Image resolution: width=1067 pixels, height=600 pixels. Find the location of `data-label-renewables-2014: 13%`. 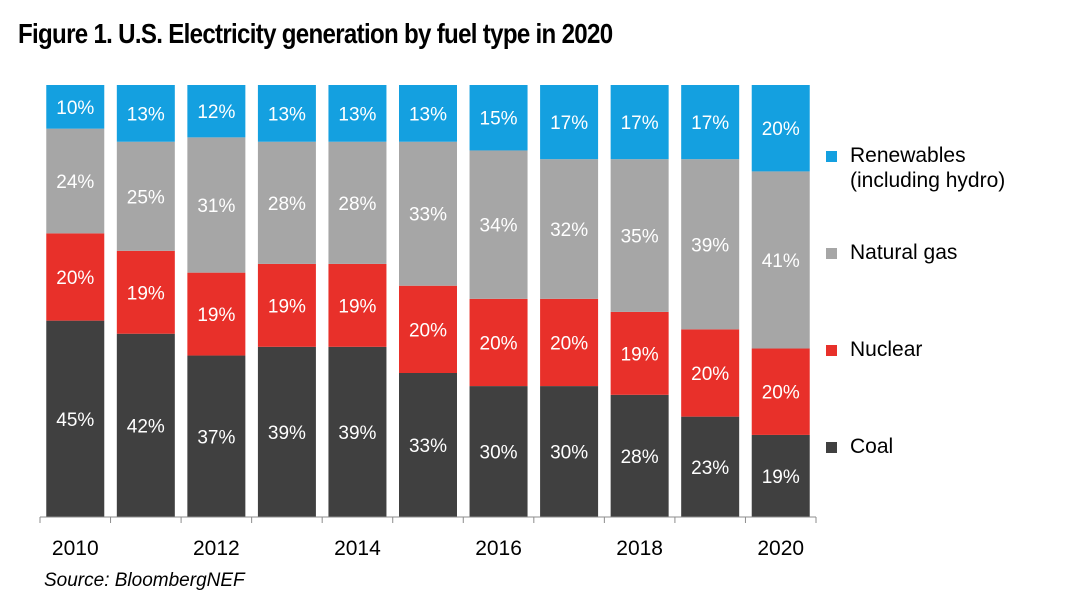

data-label-renewables-2014: 13% is located at coordinates (357, 114).